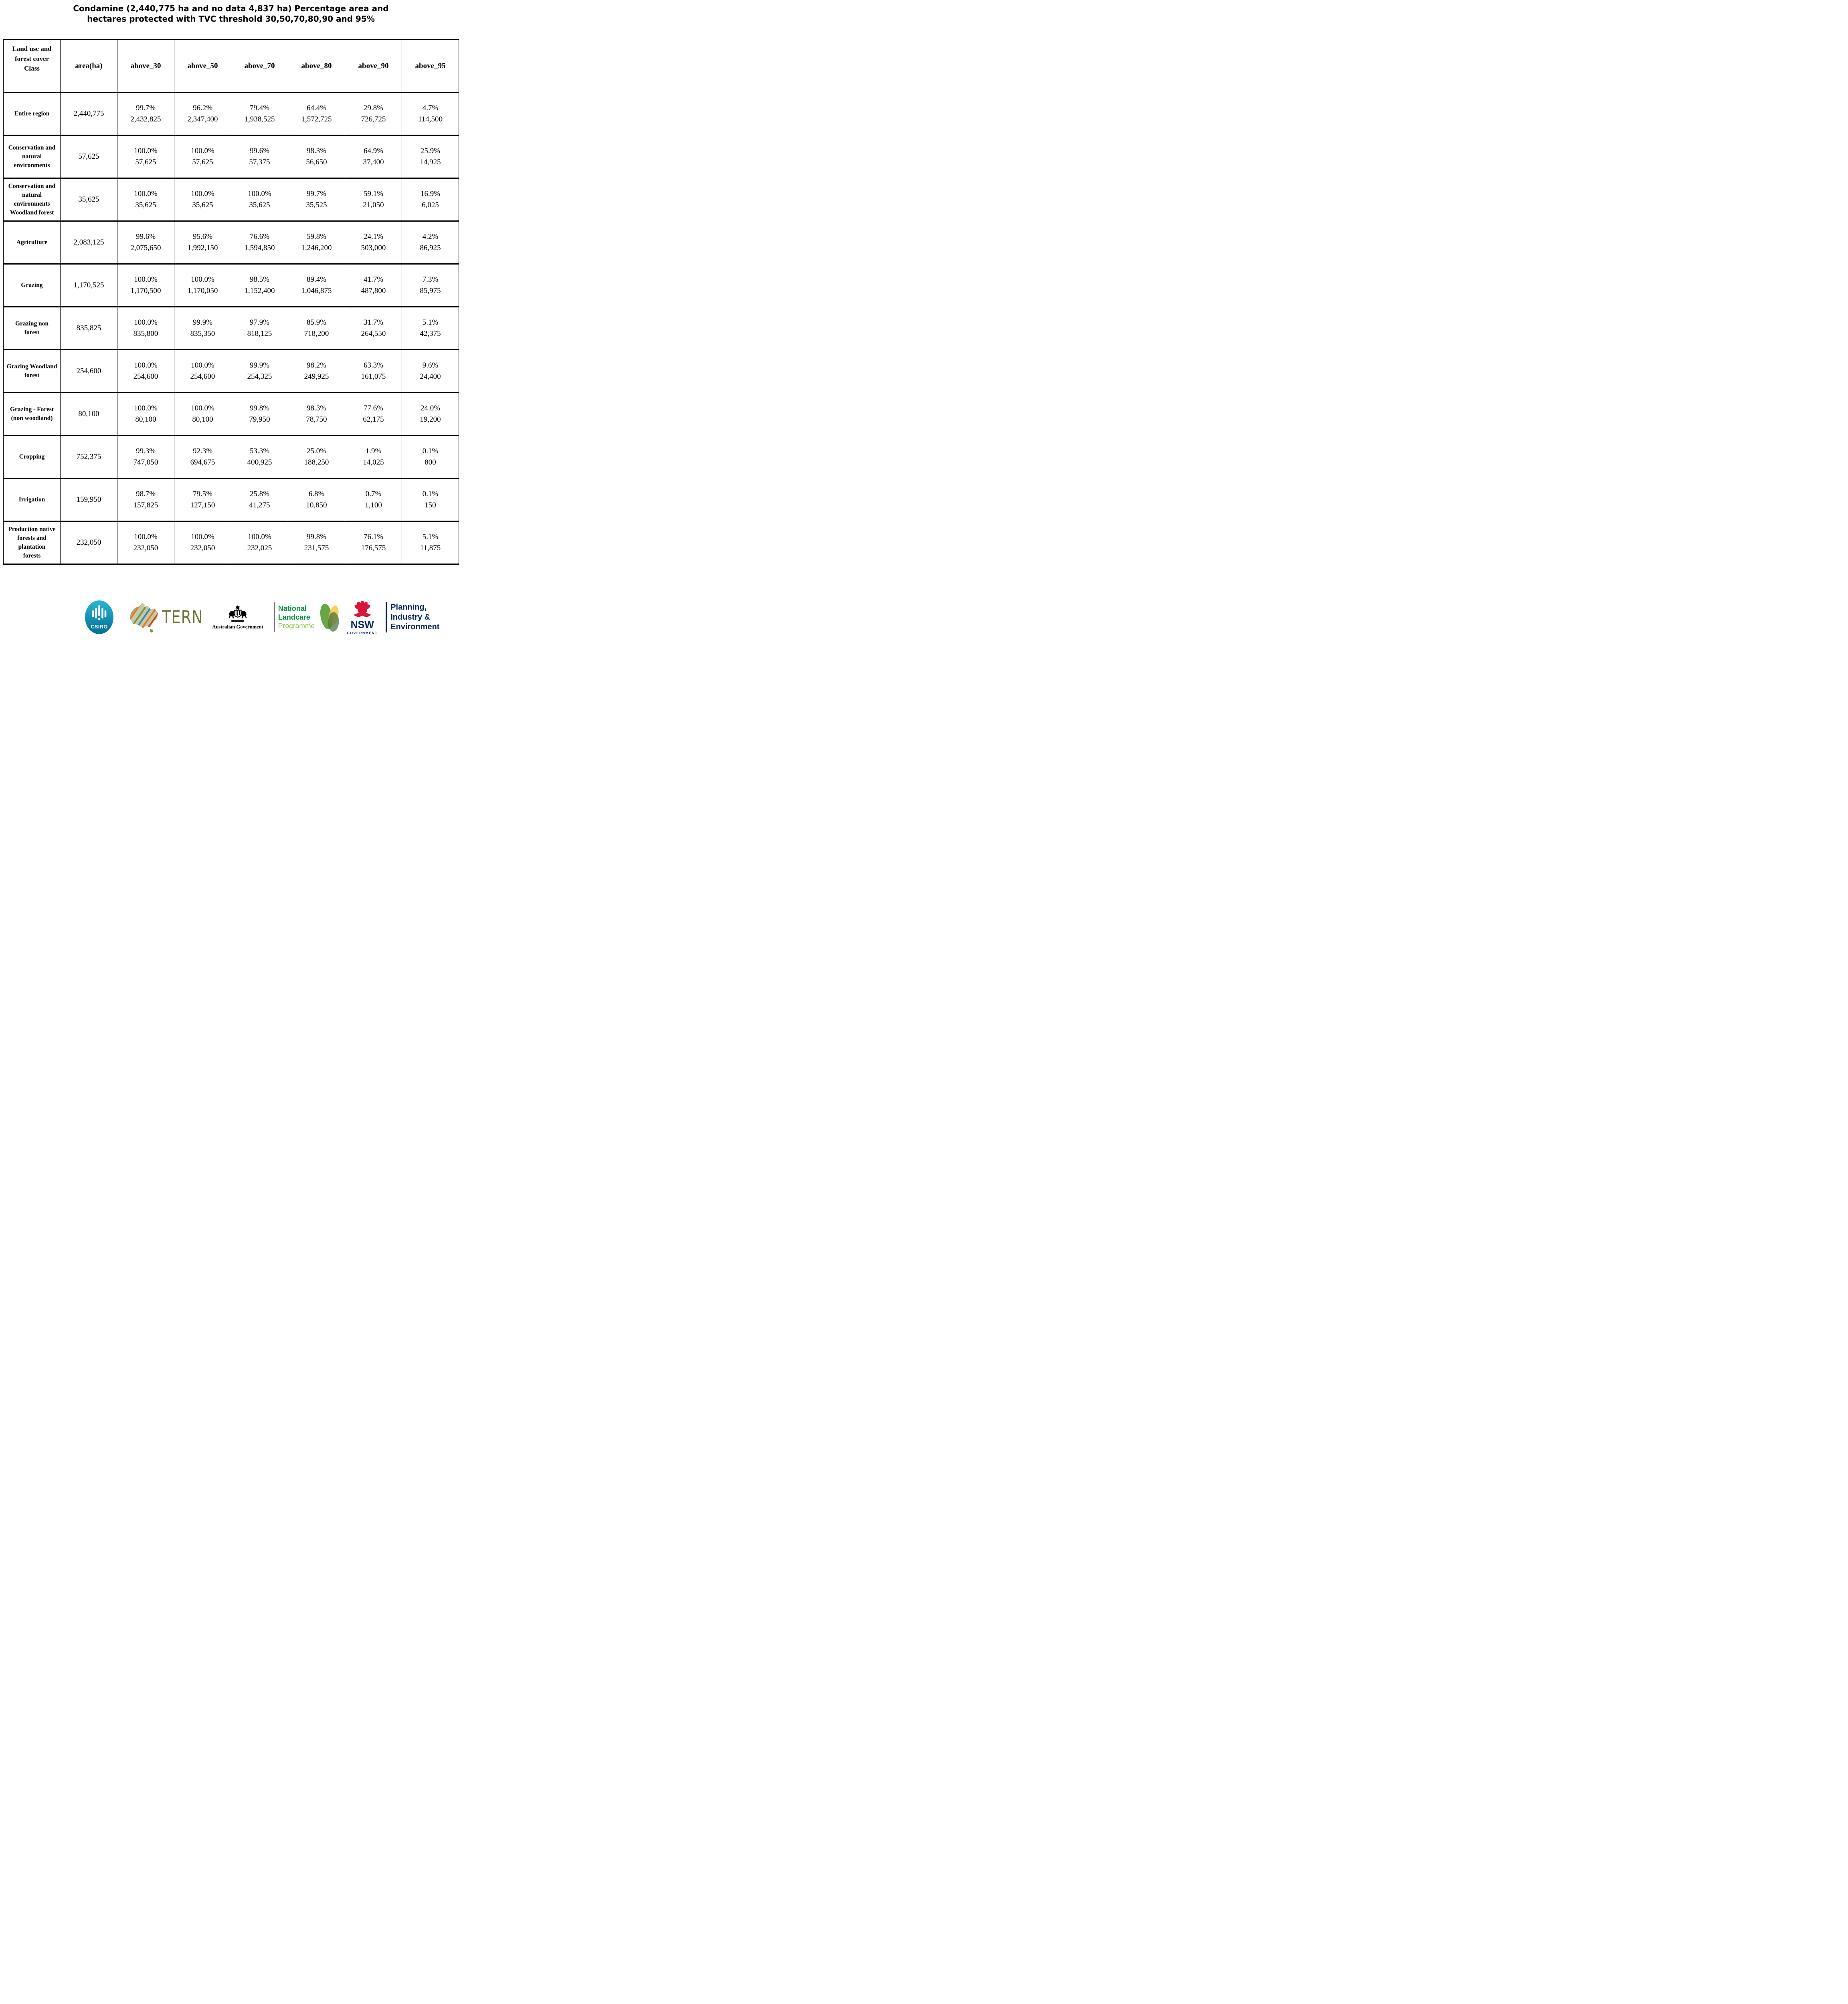 The image size is (1848, 2004). Describe the element at coordinates (88, 157) in the screenshot. I see `row-area-cell: 57,625` at that location.